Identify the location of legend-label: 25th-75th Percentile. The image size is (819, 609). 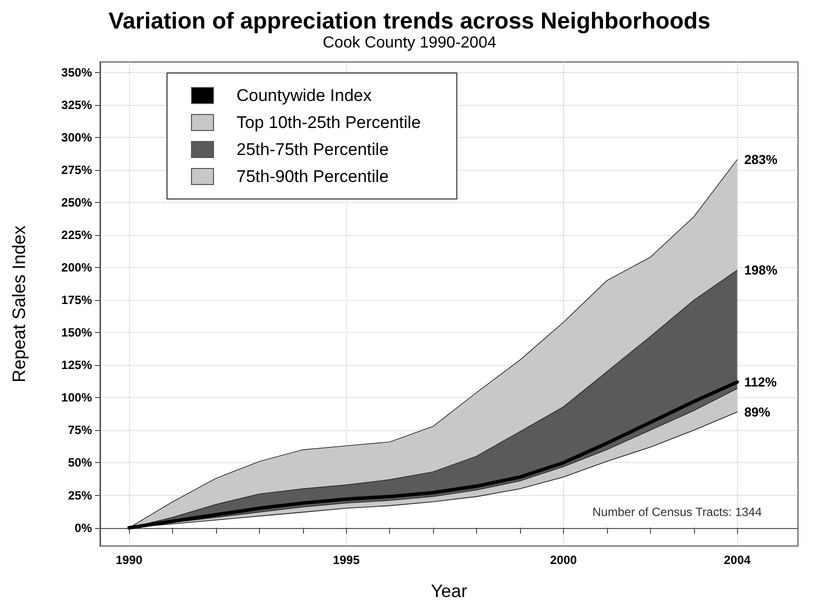
(312, 149).